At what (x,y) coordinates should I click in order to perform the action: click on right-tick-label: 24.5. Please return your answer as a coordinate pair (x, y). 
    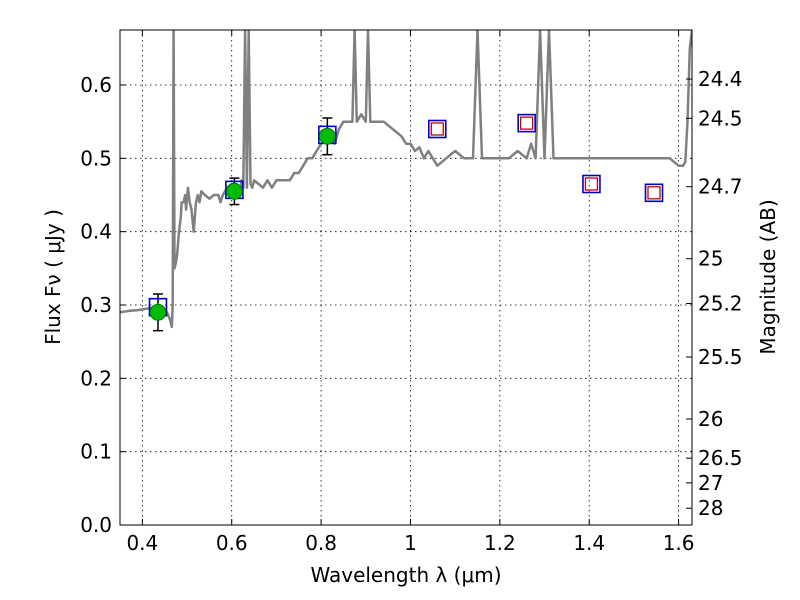
    Looking at the image, I should click on (720, 118).